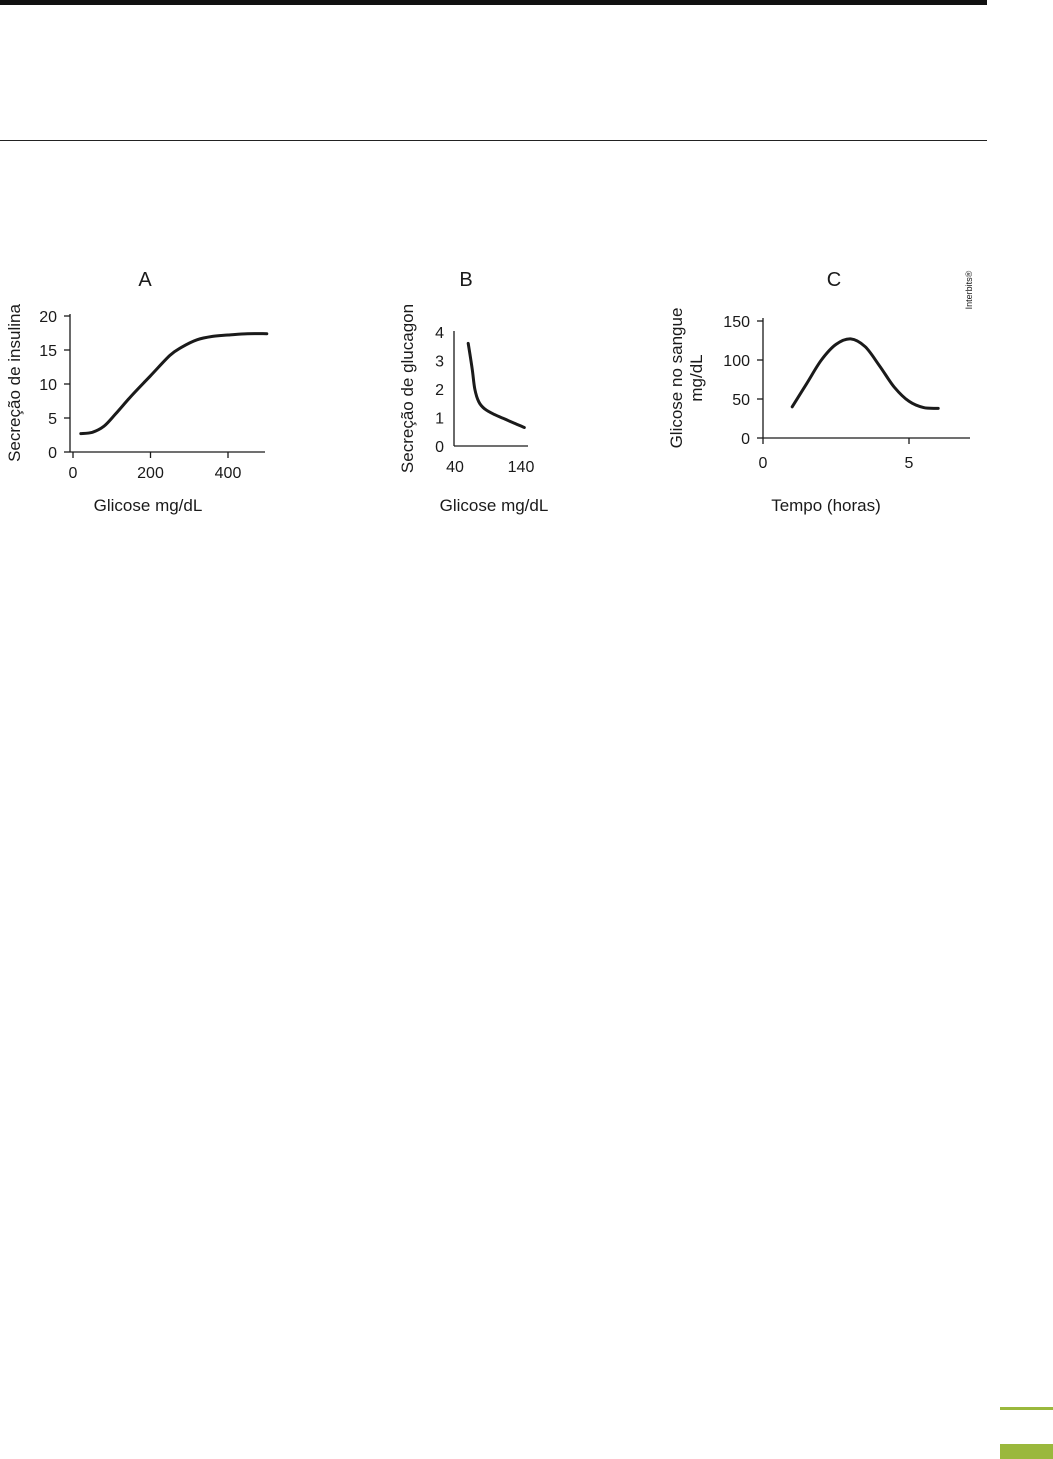  I want to click on x-tick-label: 5, so click(909, 463).